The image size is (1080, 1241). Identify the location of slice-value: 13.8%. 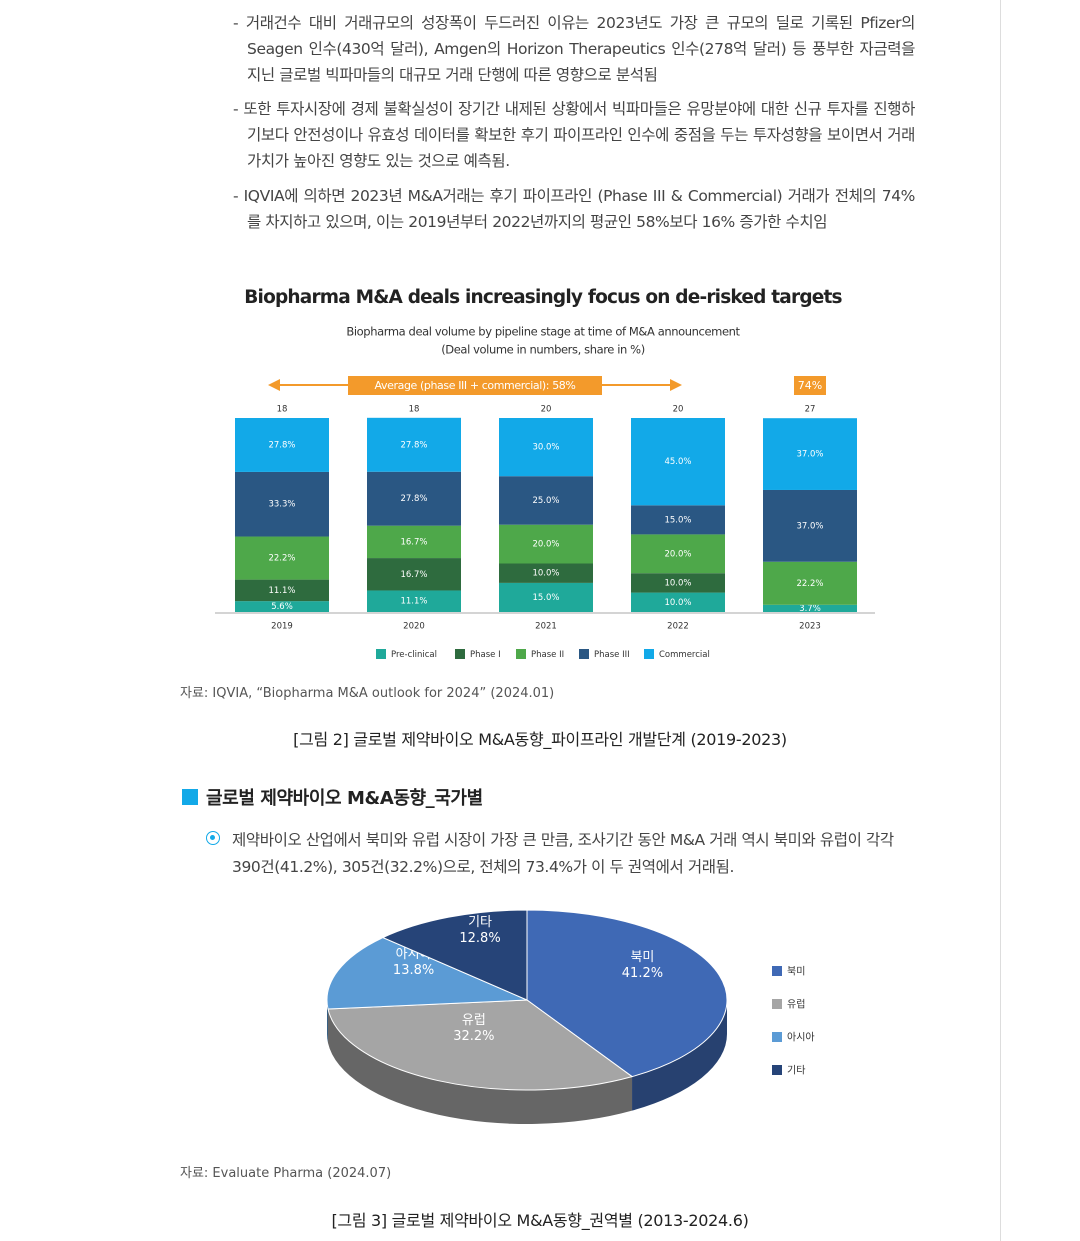
(413, 970).